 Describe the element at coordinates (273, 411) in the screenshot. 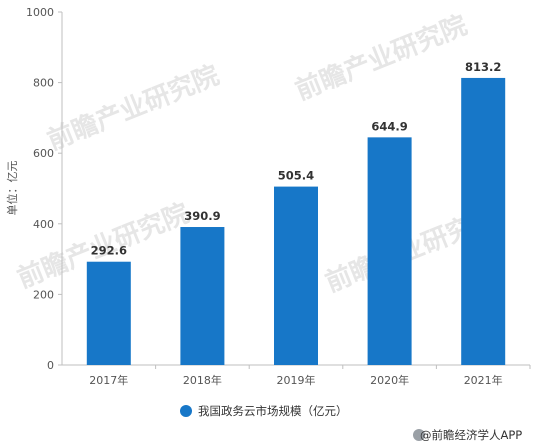

I see `legend-label: 我国政务云市场规模（亿元）` at that location.